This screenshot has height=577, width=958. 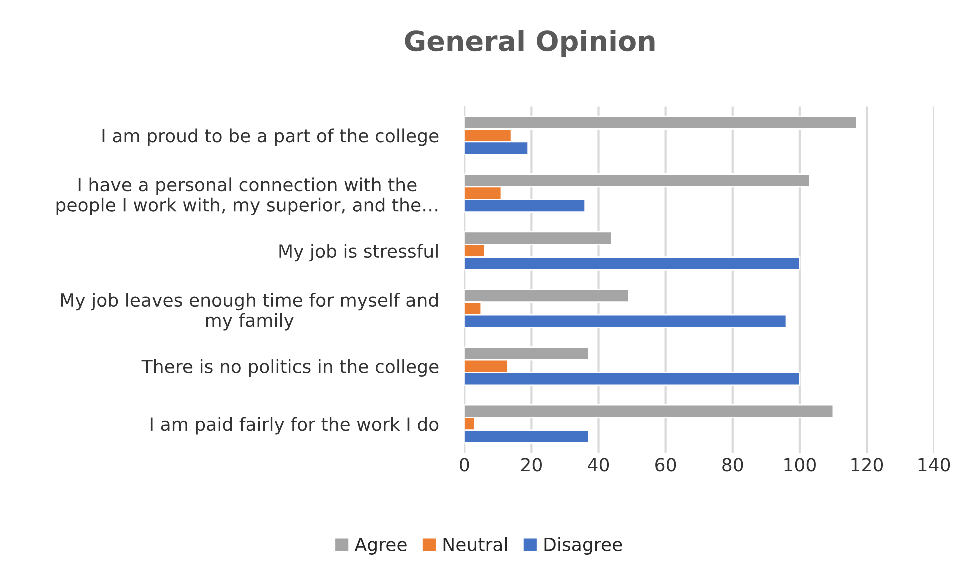 I want to click on legend-label: Disagree, so click(x=583, y=546).